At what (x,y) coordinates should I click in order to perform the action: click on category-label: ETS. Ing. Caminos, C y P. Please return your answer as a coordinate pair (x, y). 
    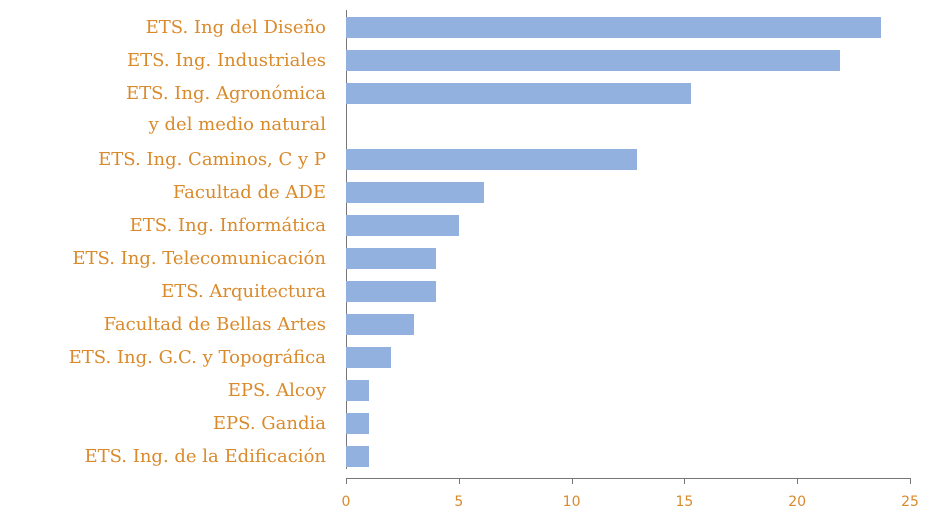
    Looking at the image, I should click on (212, 159).